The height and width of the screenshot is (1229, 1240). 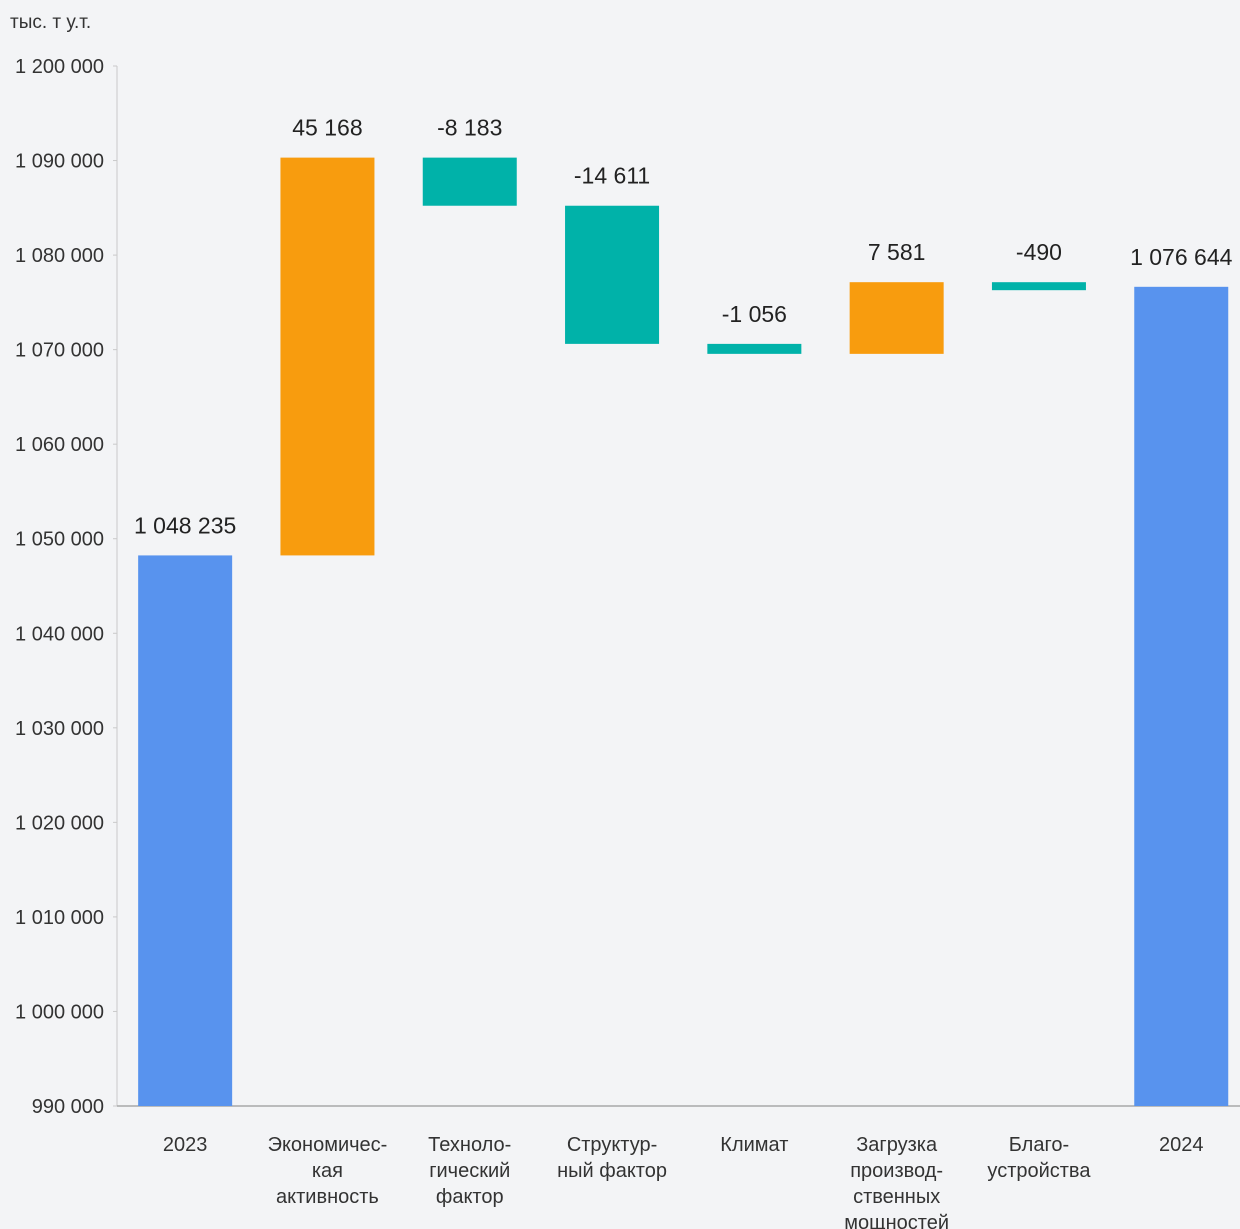 What do you see at coordinates (327, 1197) in the screenshot?
I see `x-tick-label-line: активность` at bounding box center [327, 1197].